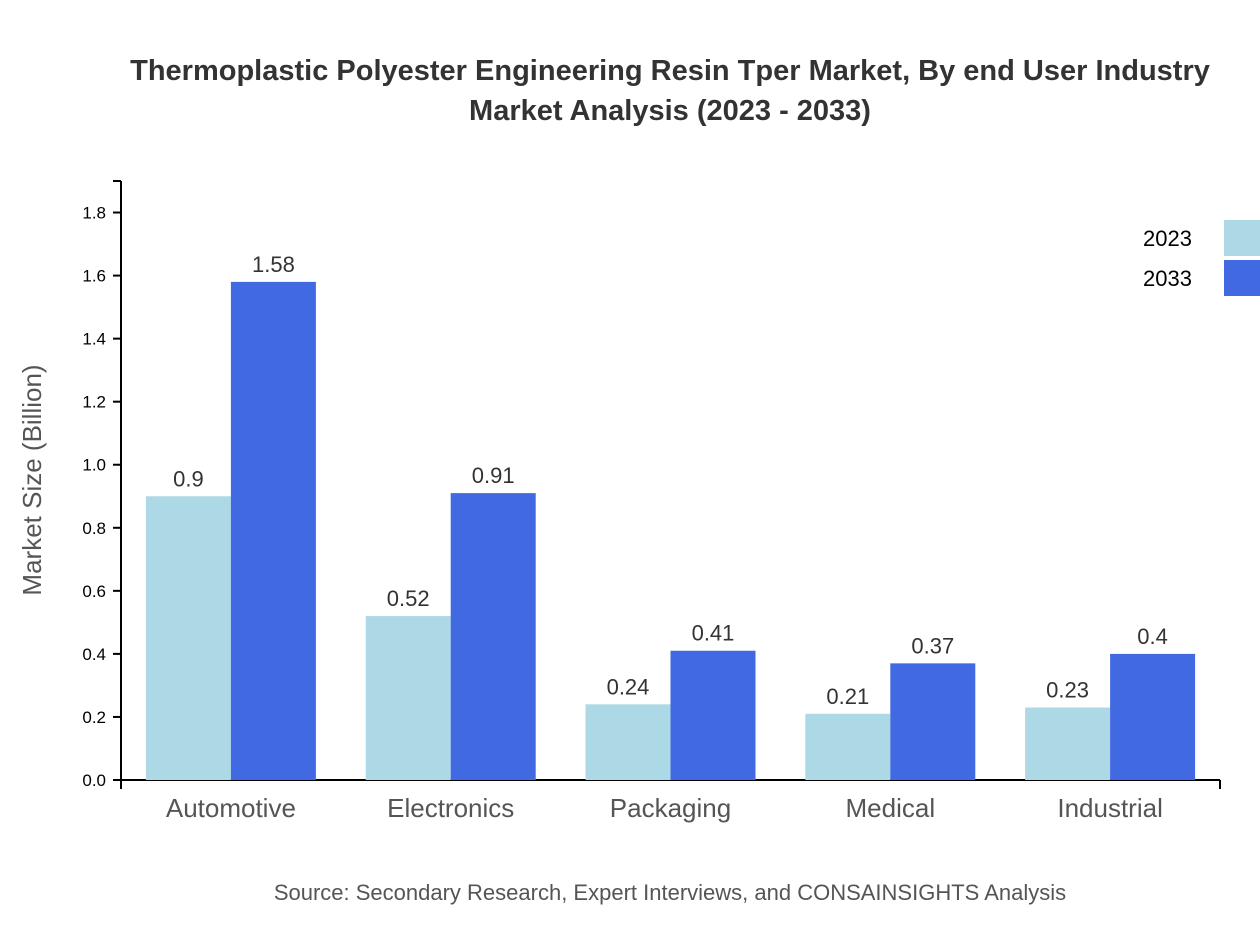  What do you see at coordinates (273, 530) in the screenshot?
I see `bar-2033-automotive` at bounding box center [273, 530].